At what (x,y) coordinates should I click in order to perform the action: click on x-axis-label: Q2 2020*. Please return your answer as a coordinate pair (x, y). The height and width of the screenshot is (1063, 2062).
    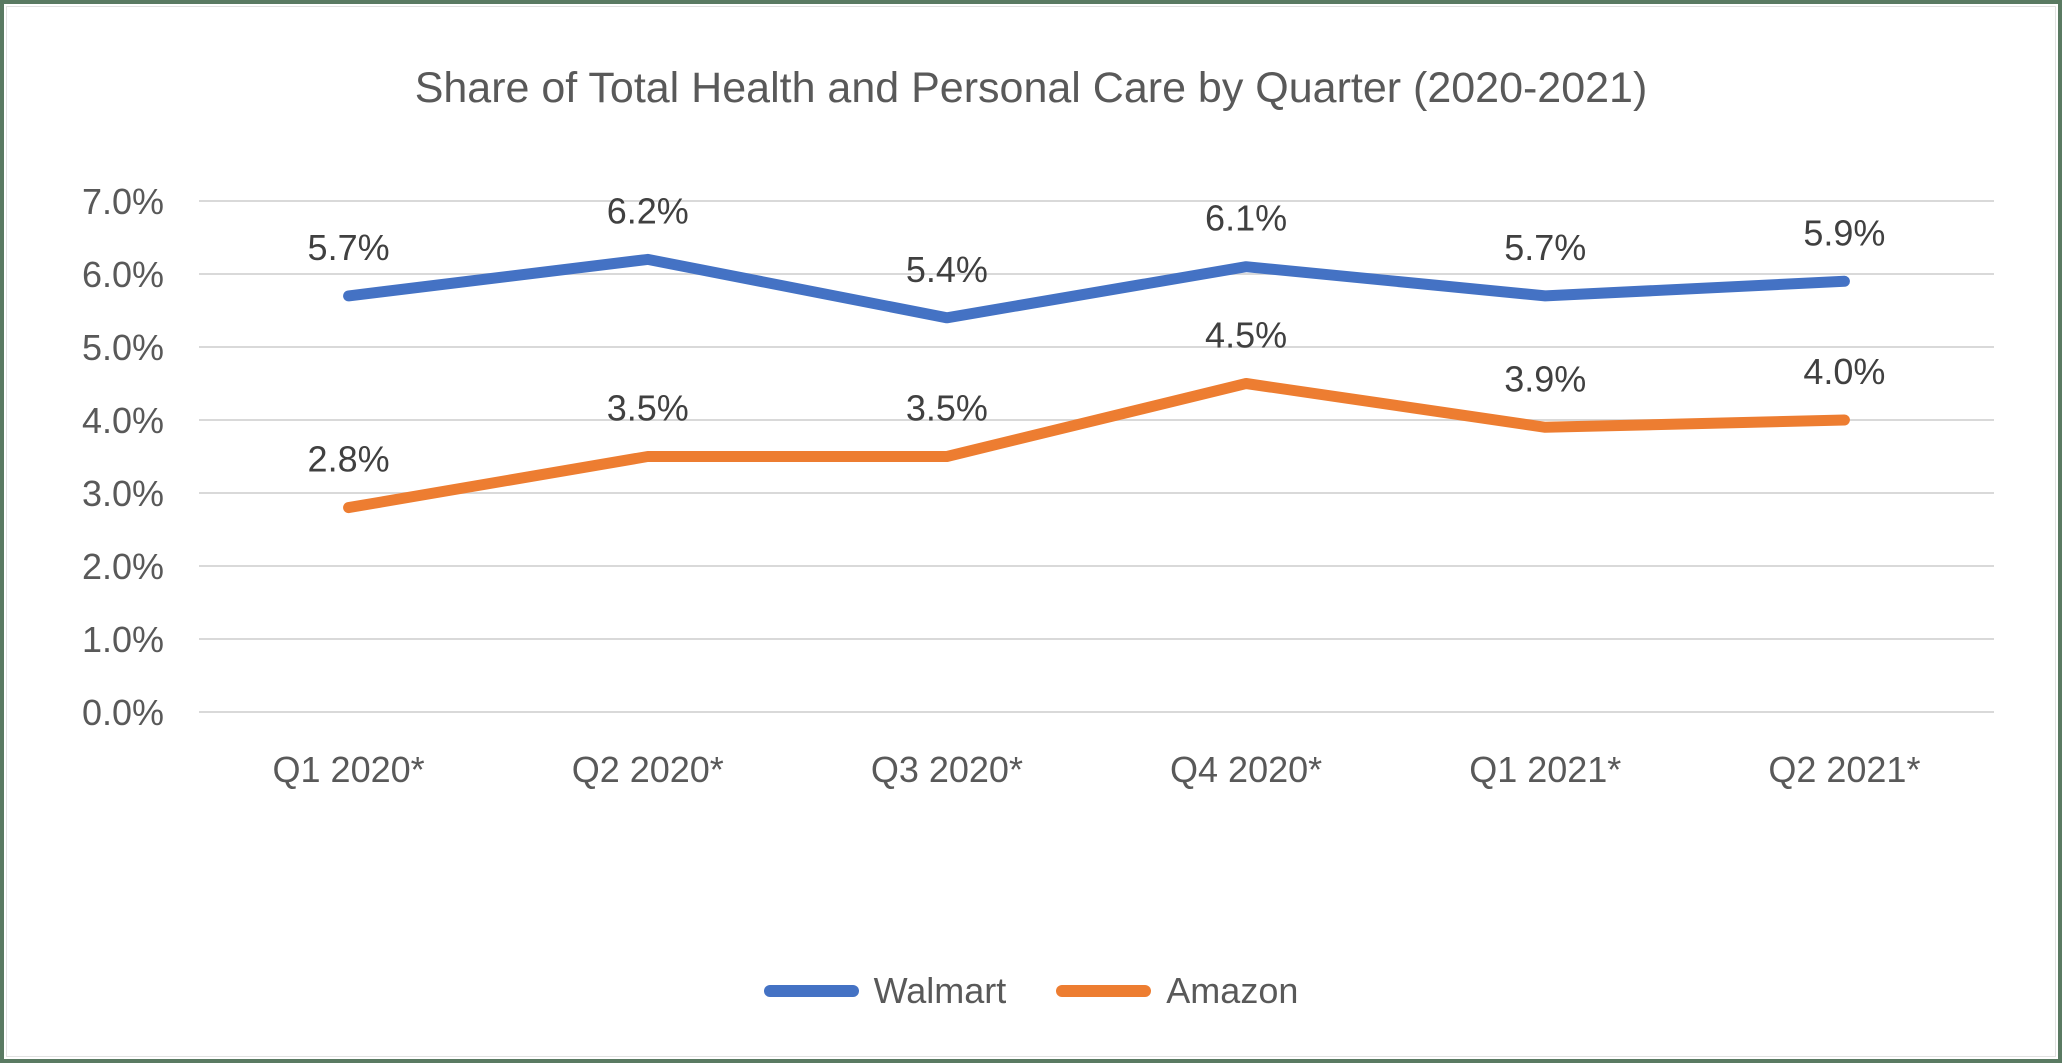
    Looking at the image, I should click on (648, 769).